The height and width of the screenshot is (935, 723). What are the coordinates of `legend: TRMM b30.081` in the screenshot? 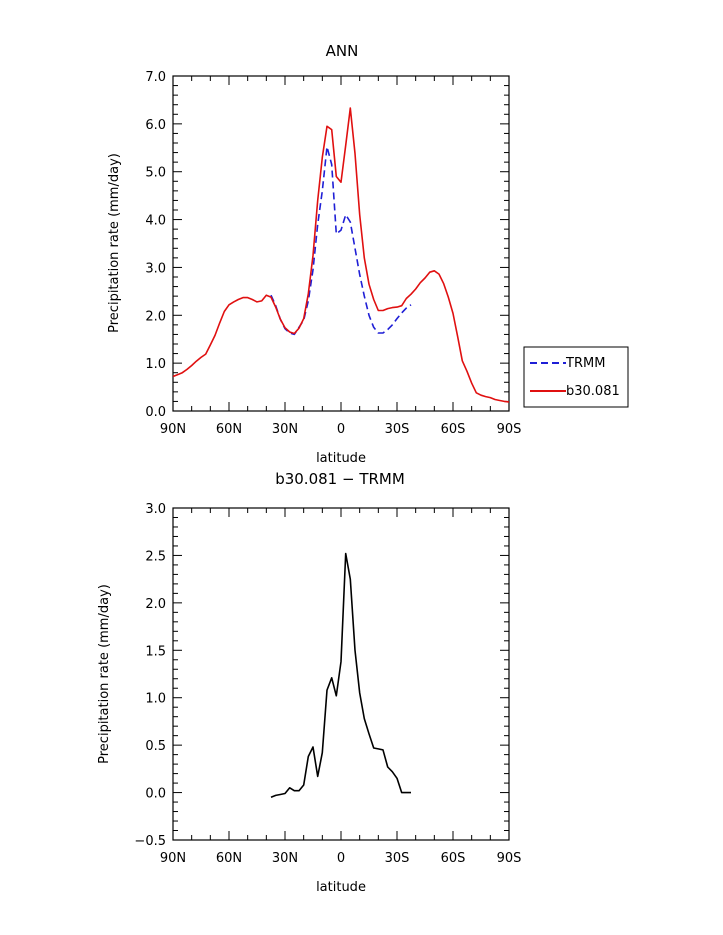 It's located at (576, 377).